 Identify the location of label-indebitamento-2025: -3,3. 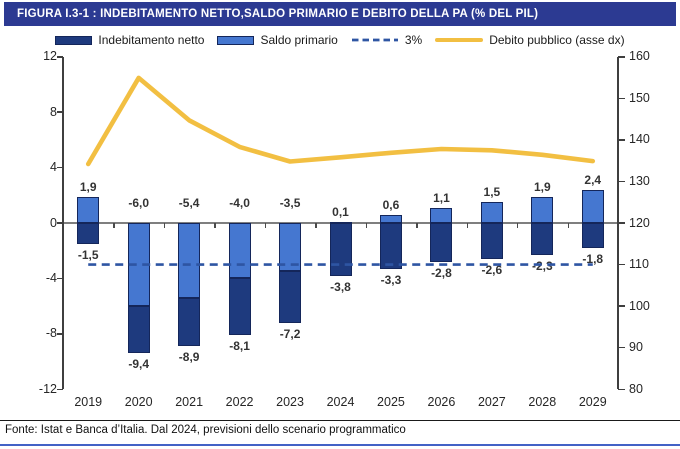
(391, 279).